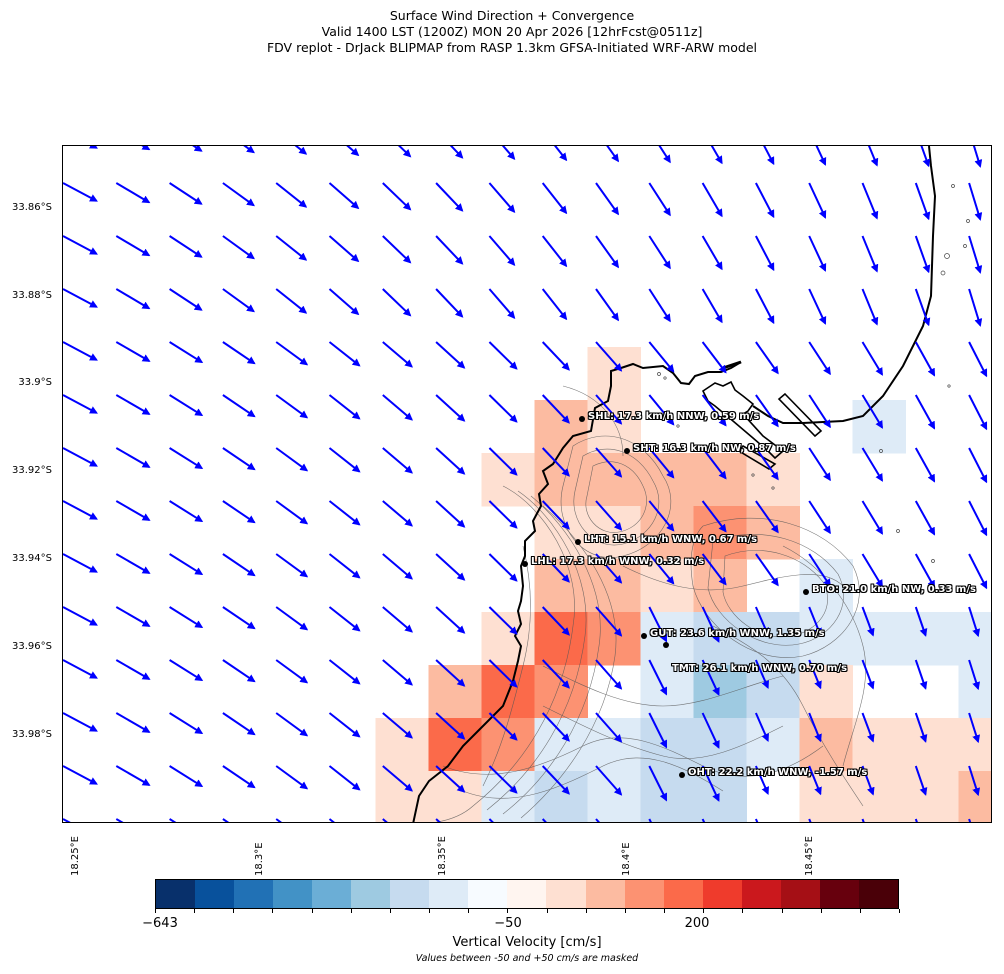 The image size is (1004, 974). I want to click on y-tick-label: 33.94°S, so click(32, 558).